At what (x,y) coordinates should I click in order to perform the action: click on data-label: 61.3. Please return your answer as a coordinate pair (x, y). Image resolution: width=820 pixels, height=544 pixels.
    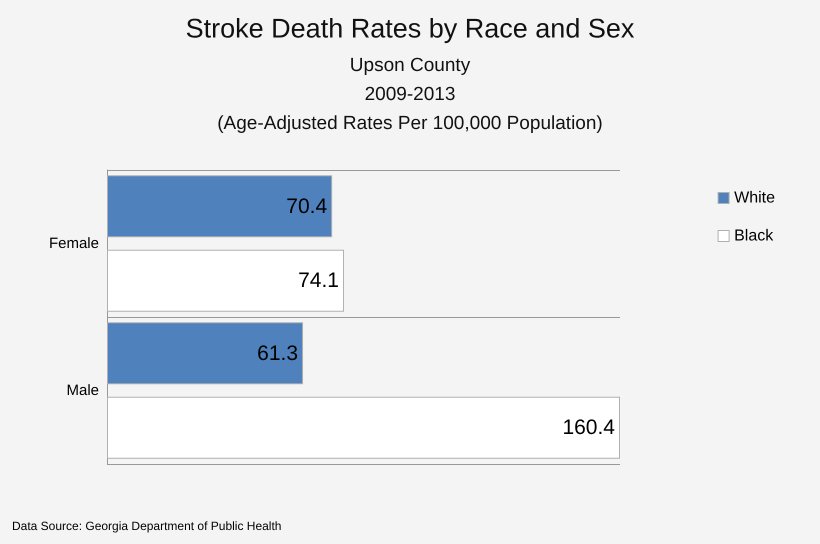
    Looking at the image, I should click on (277, 353).